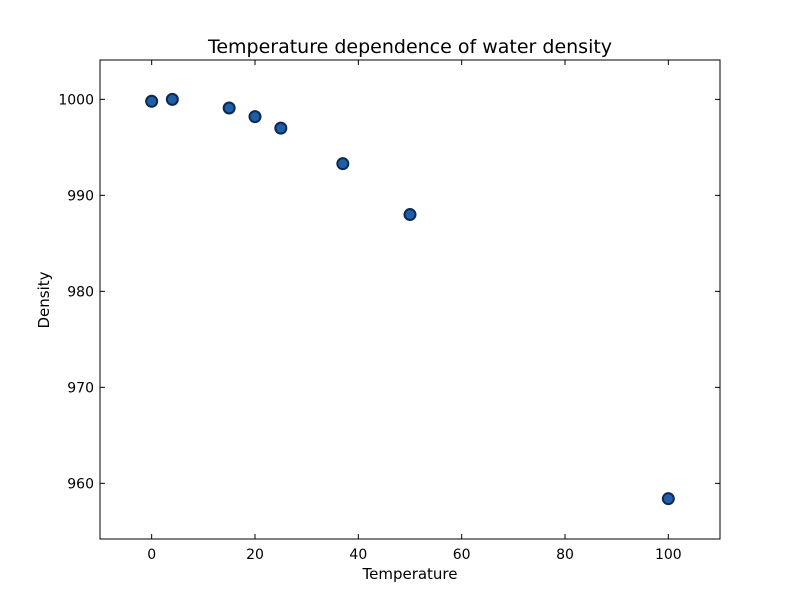  What do you see at coordinates (76, 100) in the screenshot?
I see `y-tick-label: 1000` at bounding box center [76, 100].